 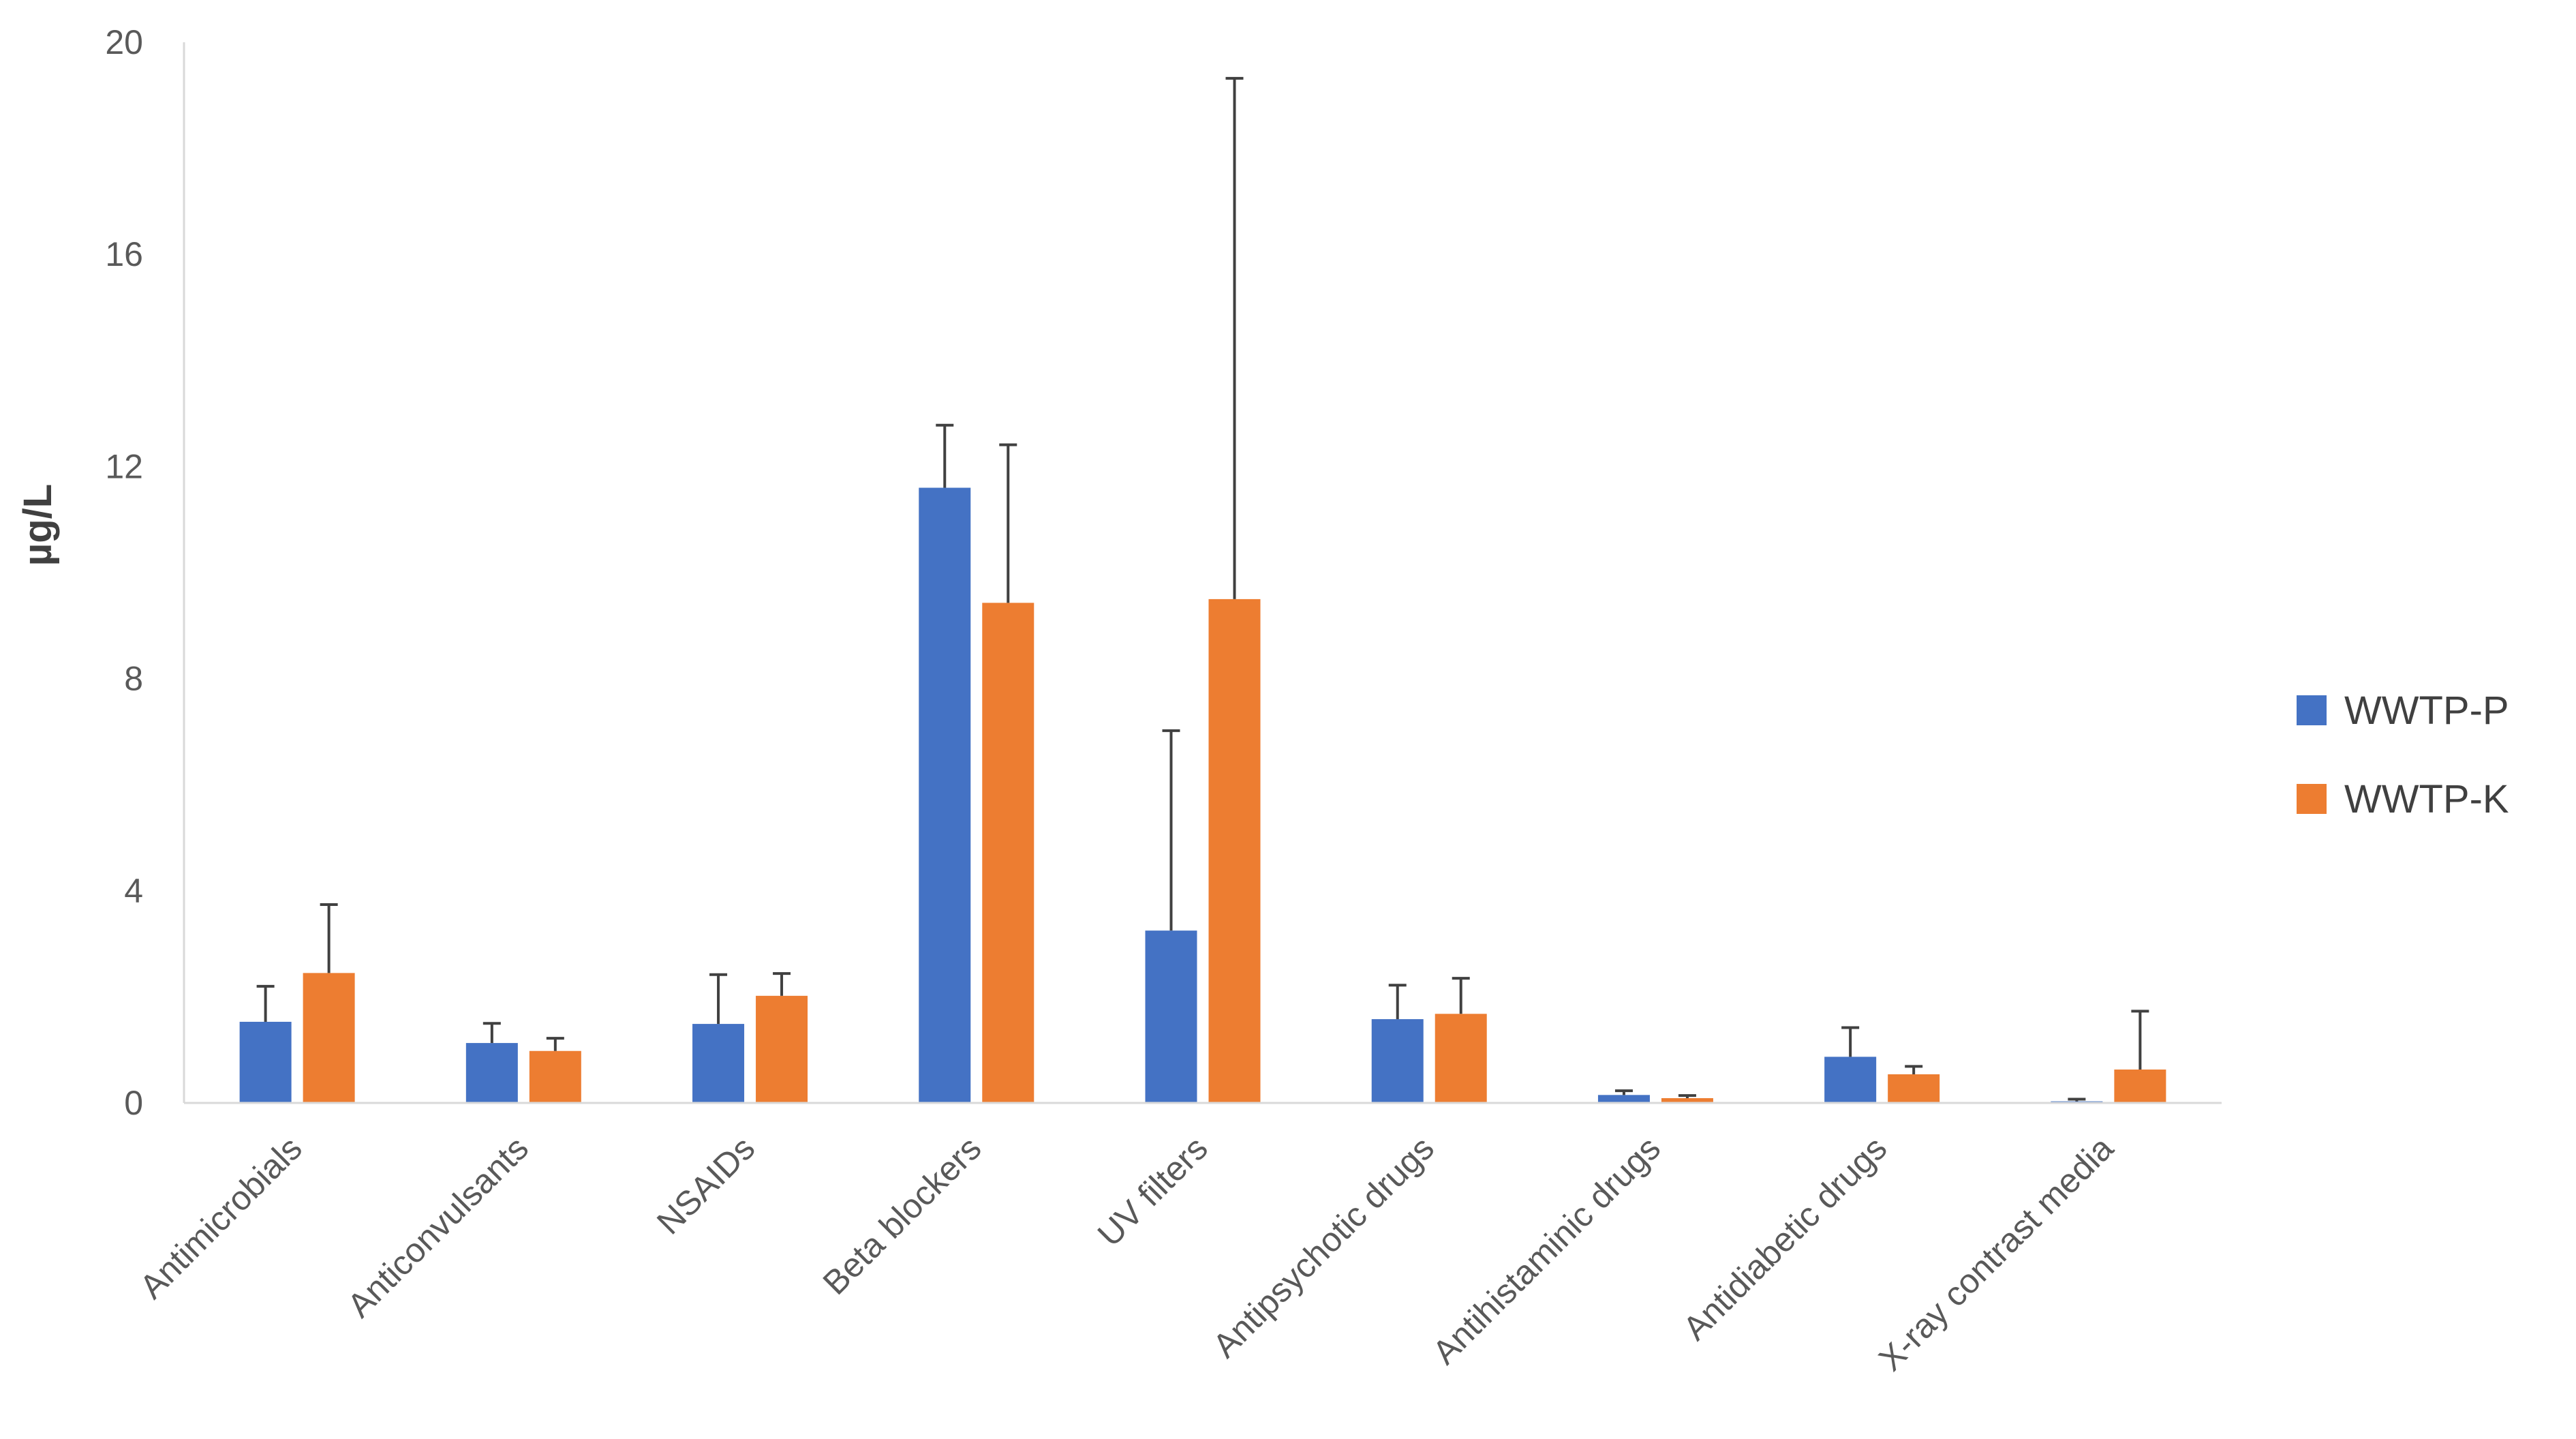 What do you see at coordinates (1996, 1253) in the screenshot?
I see `x-tick-label: X-ray contrast media` at bounding box center [1996, 1253].